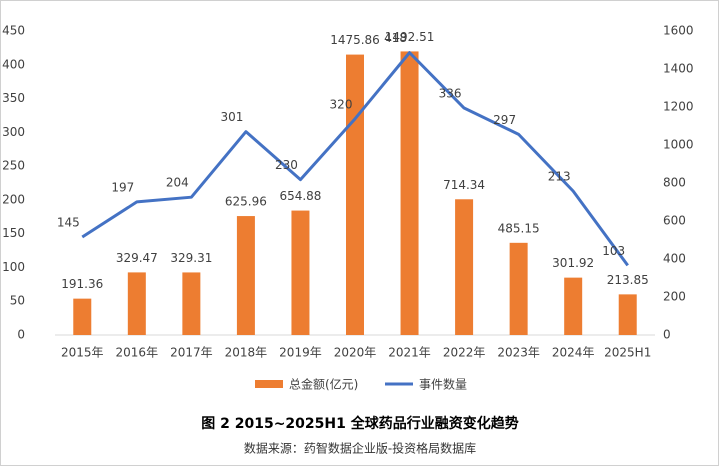  Describe the element at coordinates (21, 335) in the screenshot. I see `y-tick-label: 0` at that location.